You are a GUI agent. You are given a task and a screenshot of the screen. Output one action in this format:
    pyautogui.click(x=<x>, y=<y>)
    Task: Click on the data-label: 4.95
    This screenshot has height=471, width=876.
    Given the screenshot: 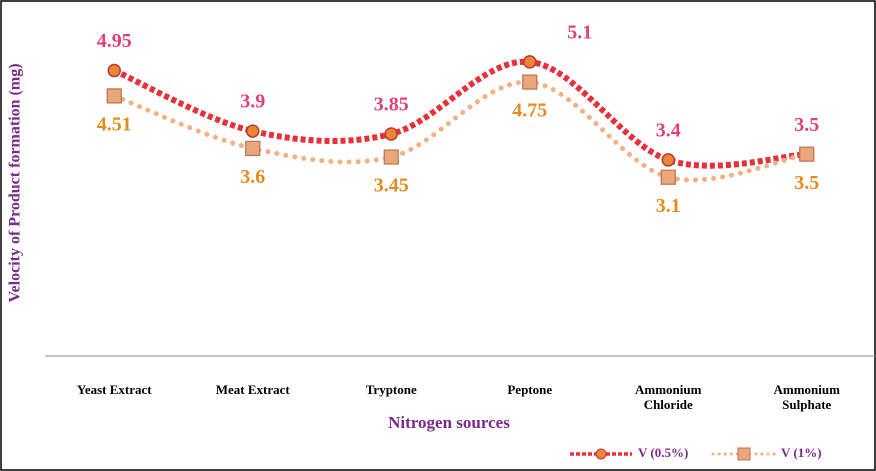 What is the action you would take?
    pyautogui.click(x=114, y=41)
    